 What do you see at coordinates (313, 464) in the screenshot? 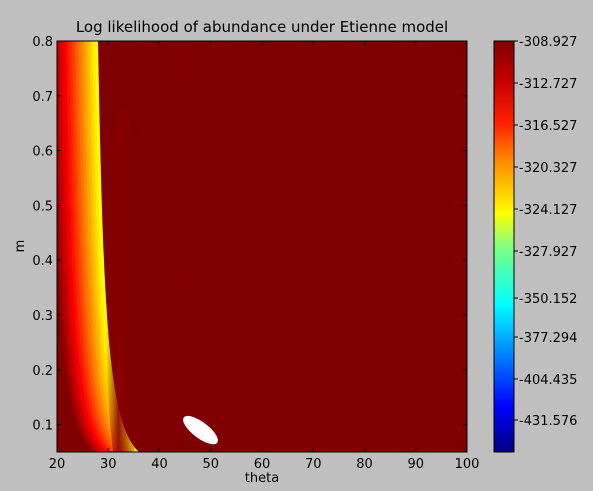
I see `x-tick-label: 70` at bounding box center [313, 464].